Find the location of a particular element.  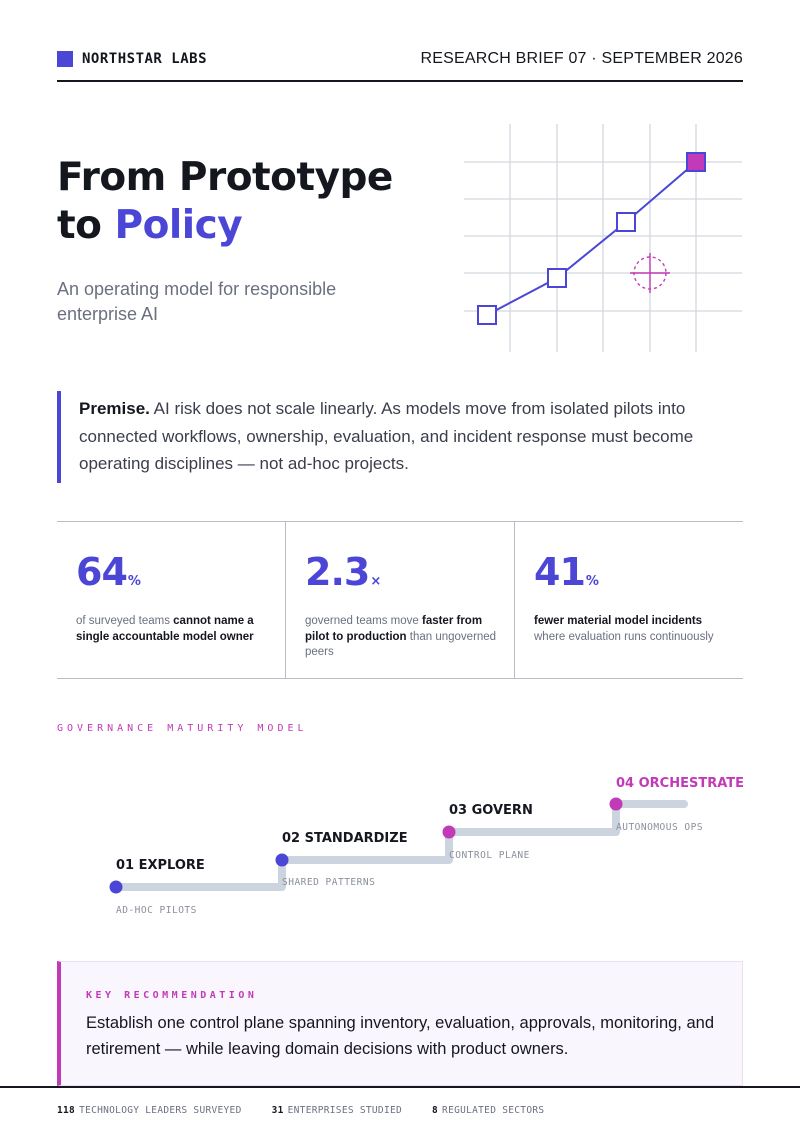

stat-desc-bold: fewer material model incidents is located at coordinates (618, 621).